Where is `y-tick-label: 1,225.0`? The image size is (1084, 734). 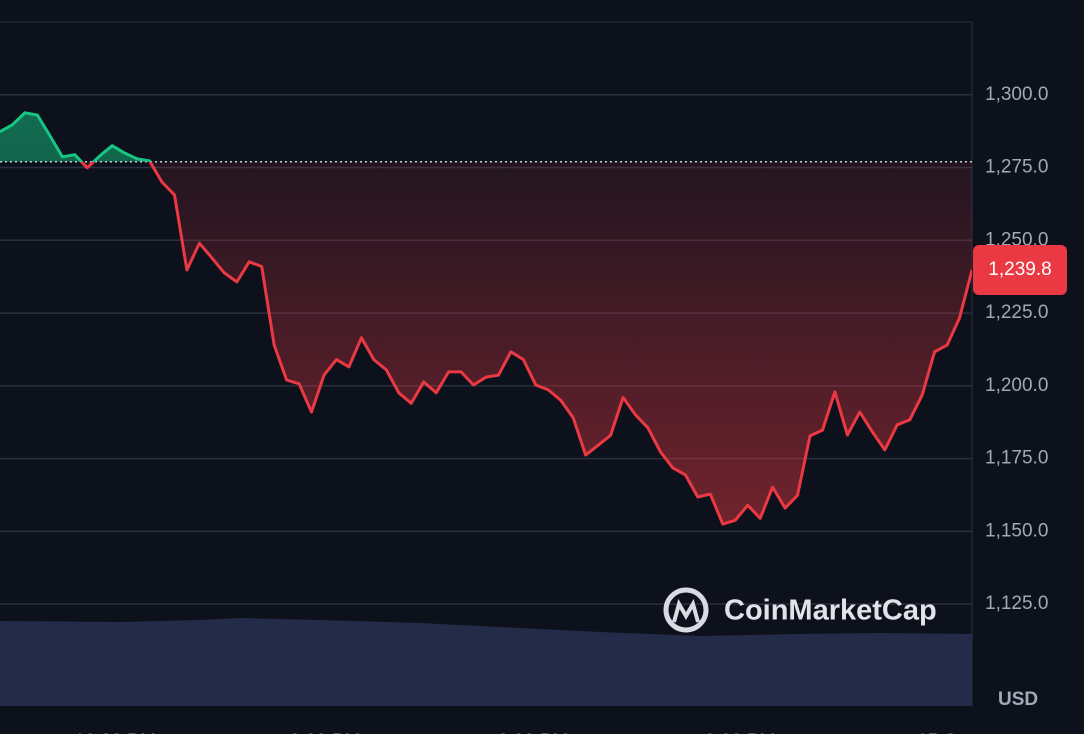 y-tick-label: 1,225.0 is located at coordinates (1016, 312).